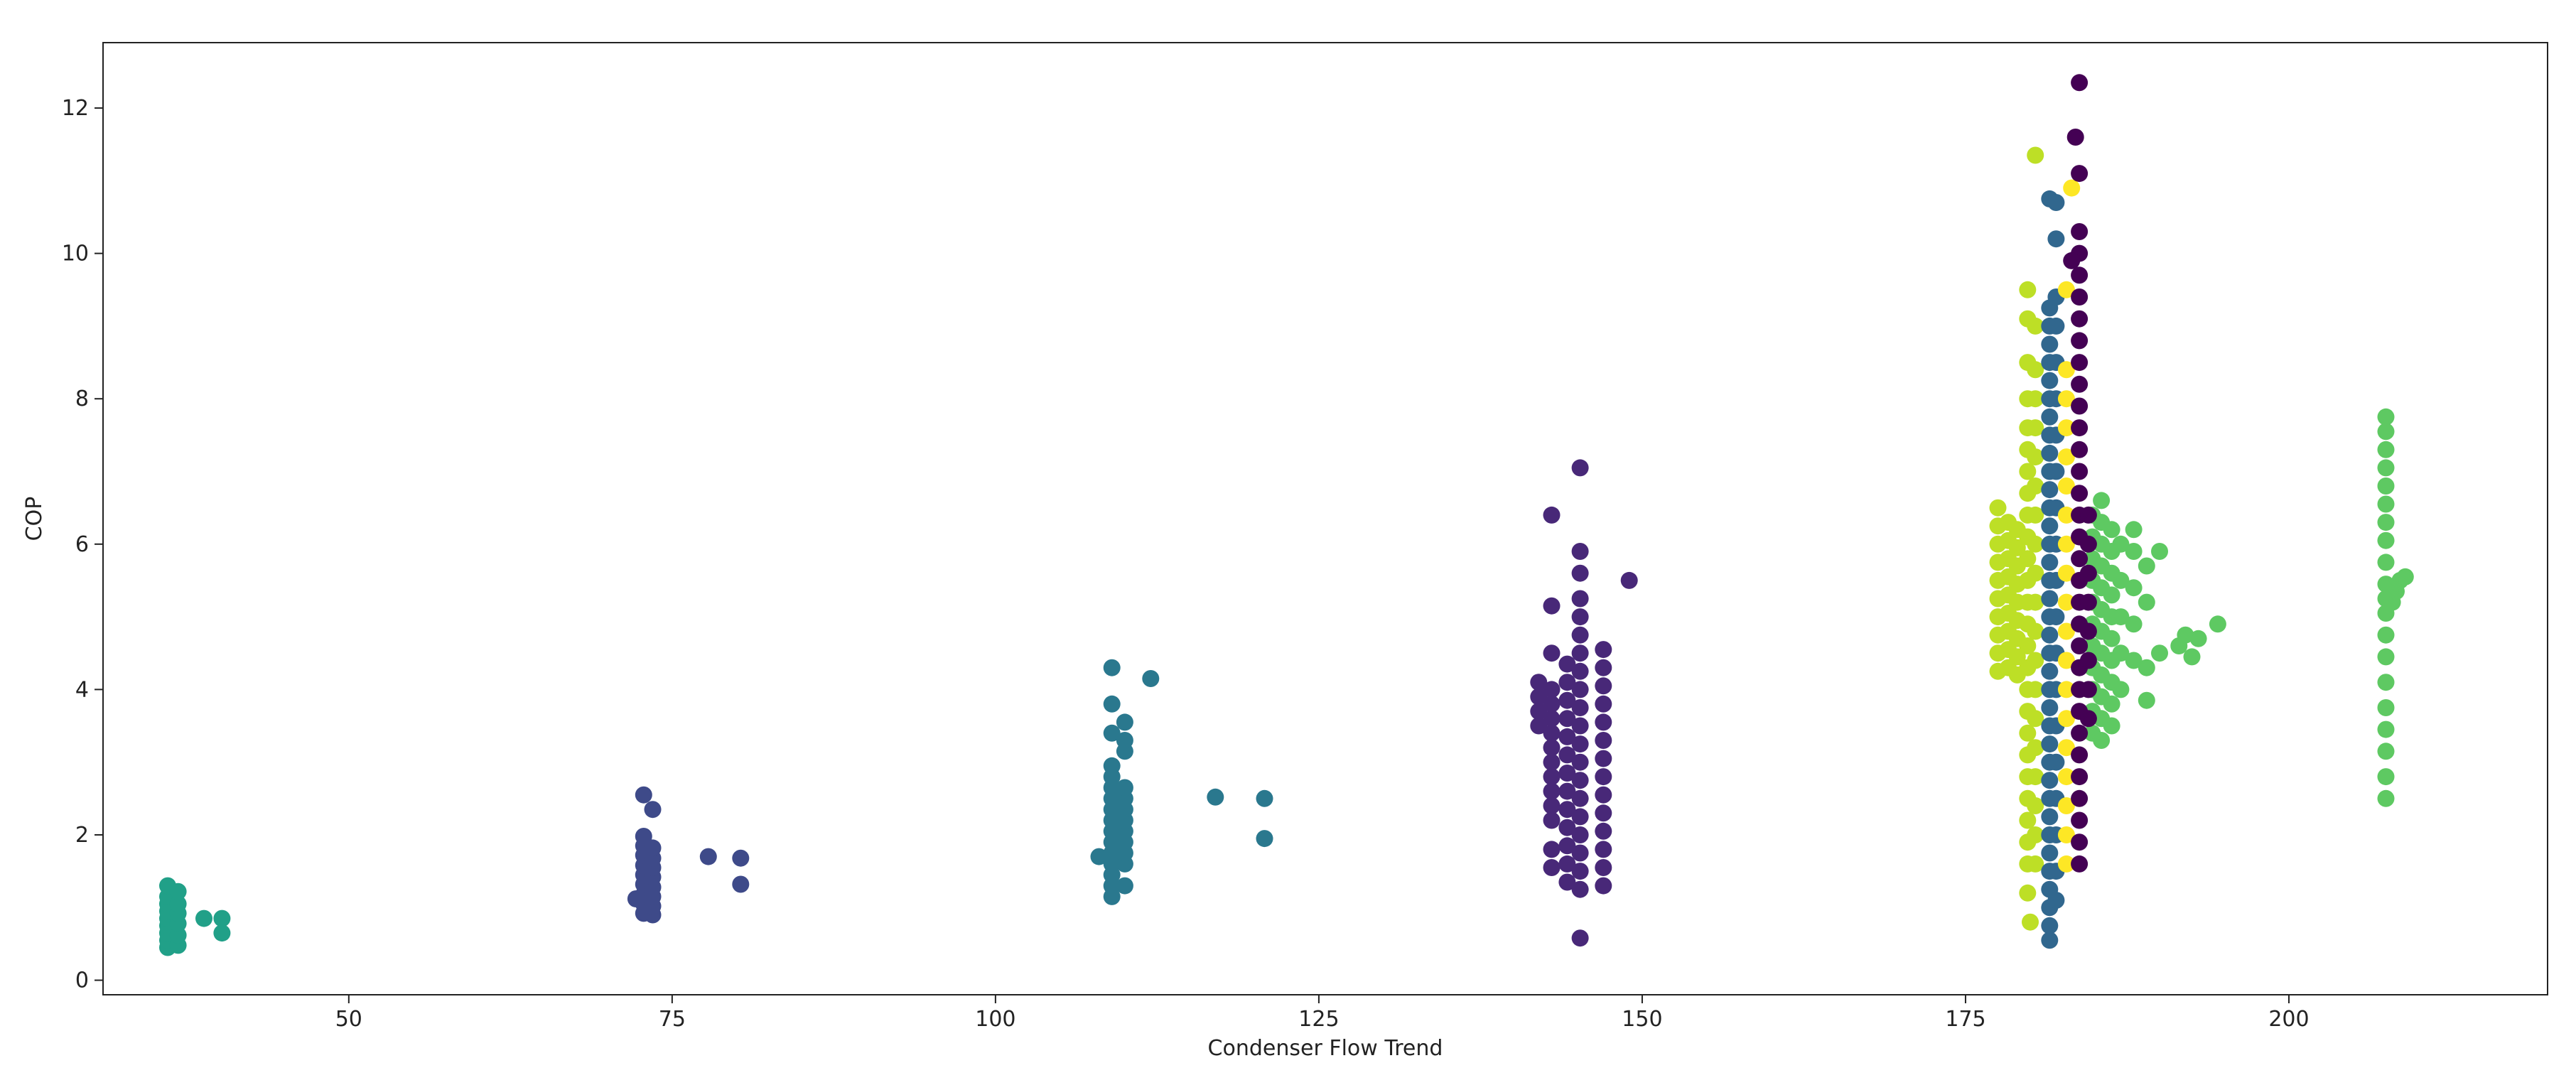 The width and height of the screenshot is (2576, 1085). What do you see at coordinates (82, 835) in the screenshot?
I see `y-tick-label: 2` at bounding box center [82, 835].